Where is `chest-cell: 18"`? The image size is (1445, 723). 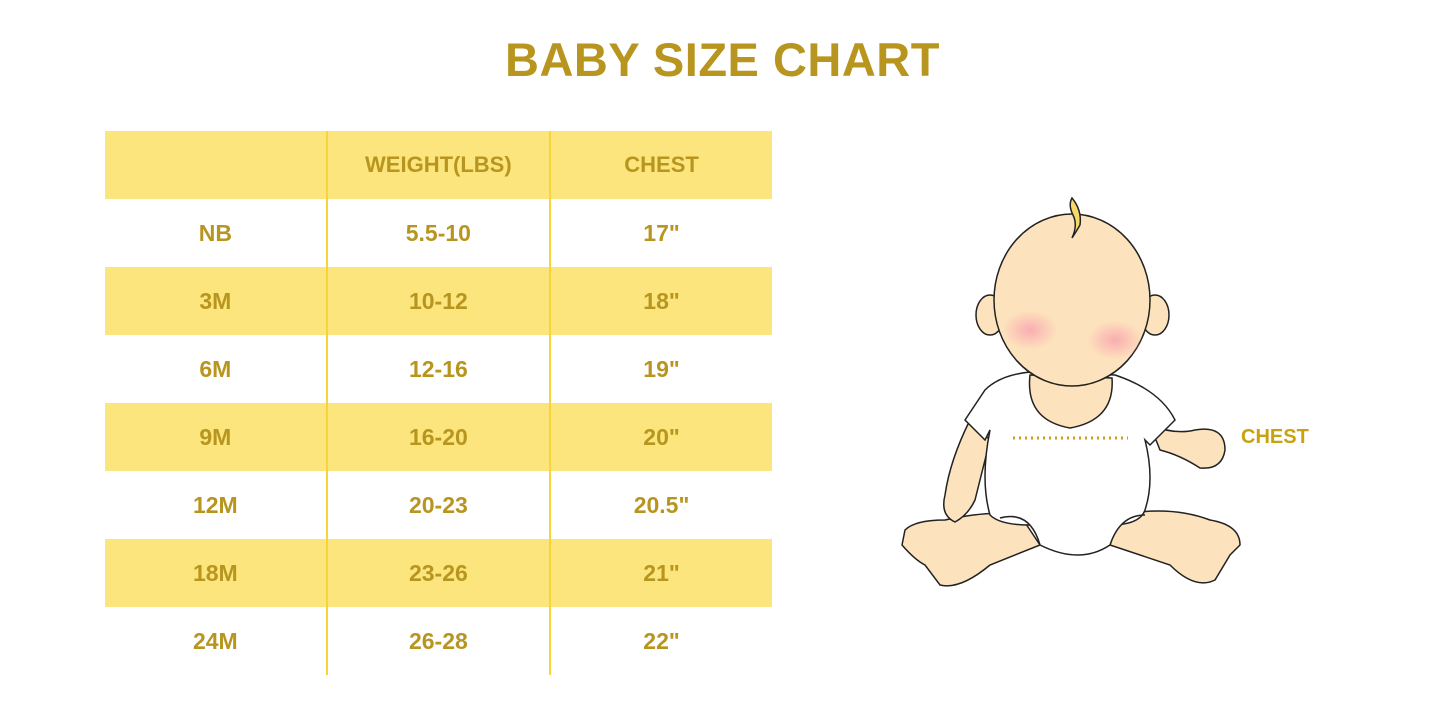
chest-cell: 18" is located at coordinates (660, 301).